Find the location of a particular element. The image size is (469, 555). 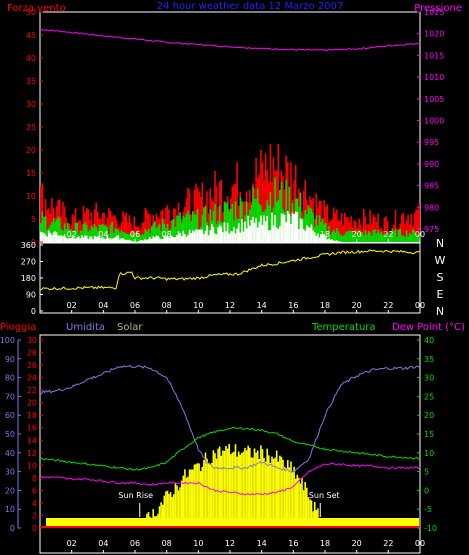

direction-x-tick-label: 10 is located at coordinates (198, 305).